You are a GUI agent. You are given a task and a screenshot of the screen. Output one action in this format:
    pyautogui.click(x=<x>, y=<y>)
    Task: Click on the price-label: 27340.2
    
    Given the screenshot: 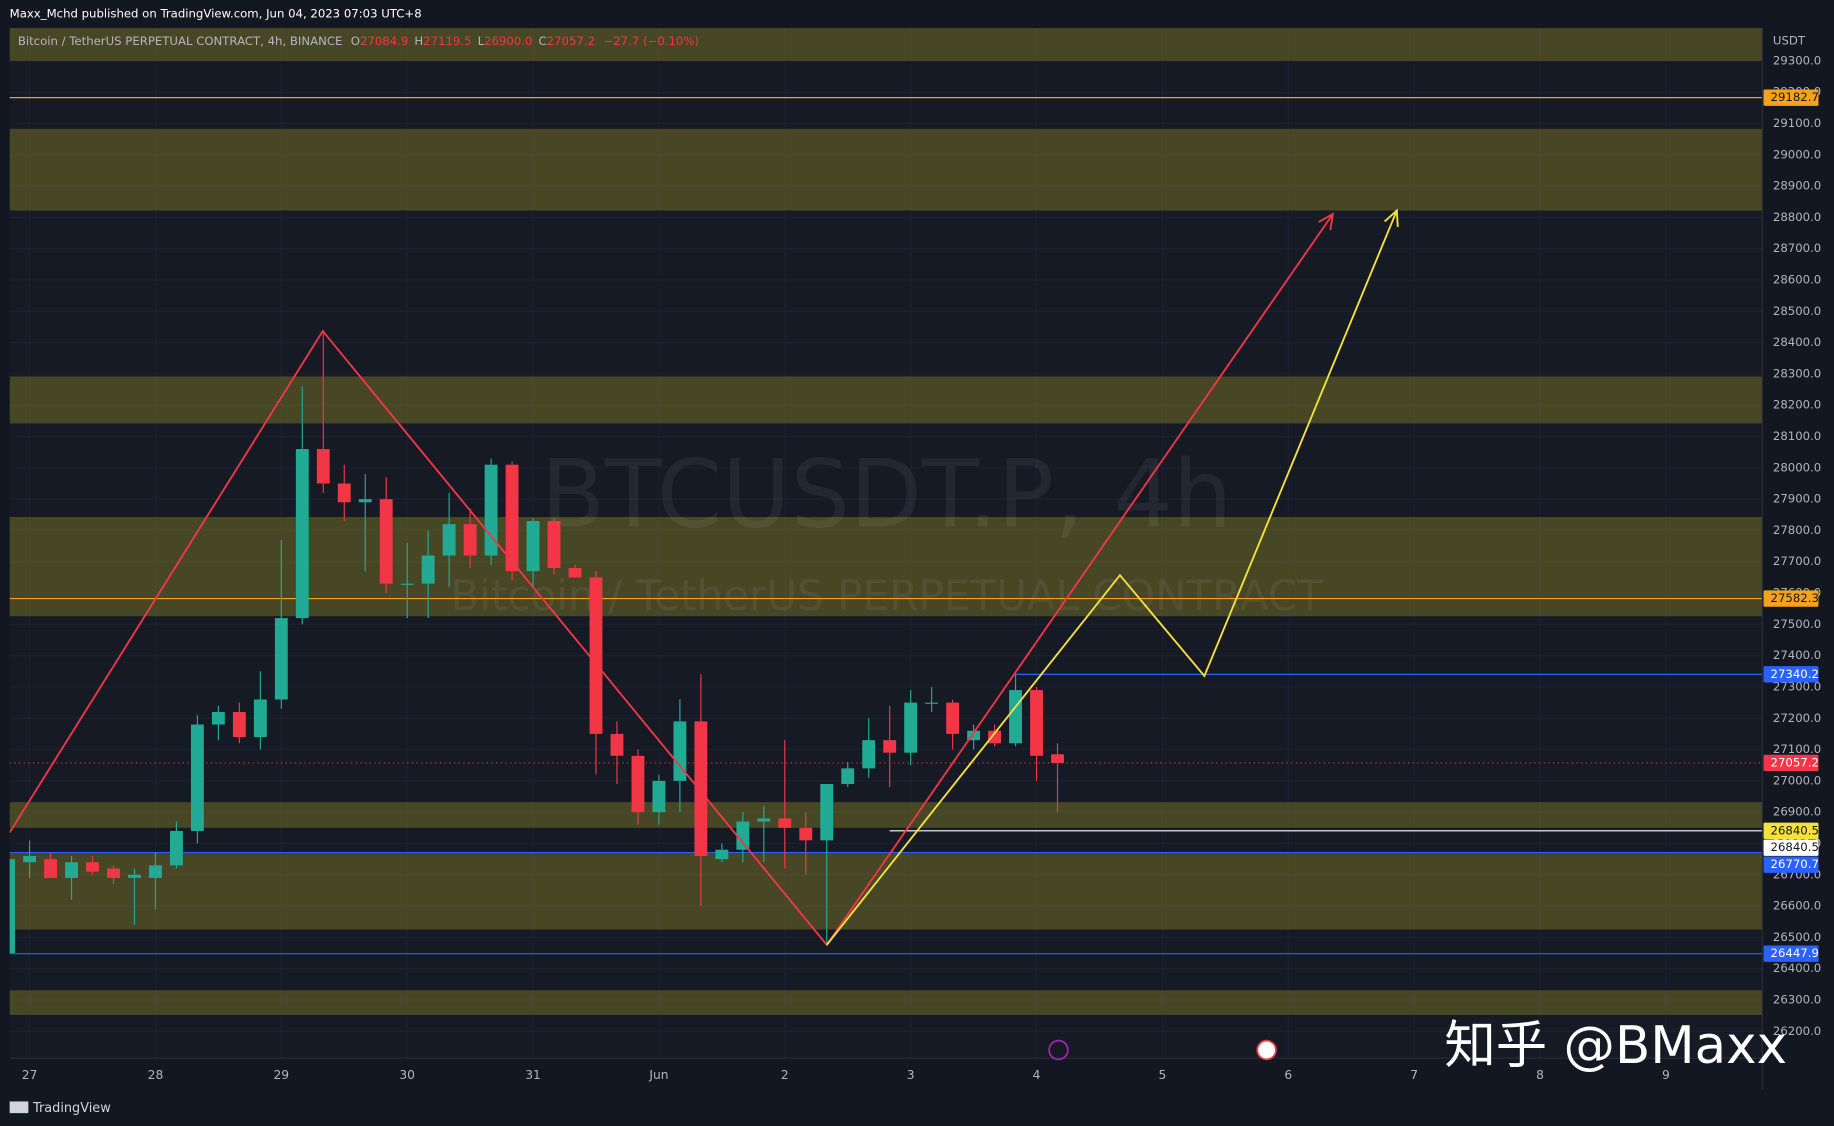 What is the action you would take?
    pyautogui.click(x=1795, y=674)
    